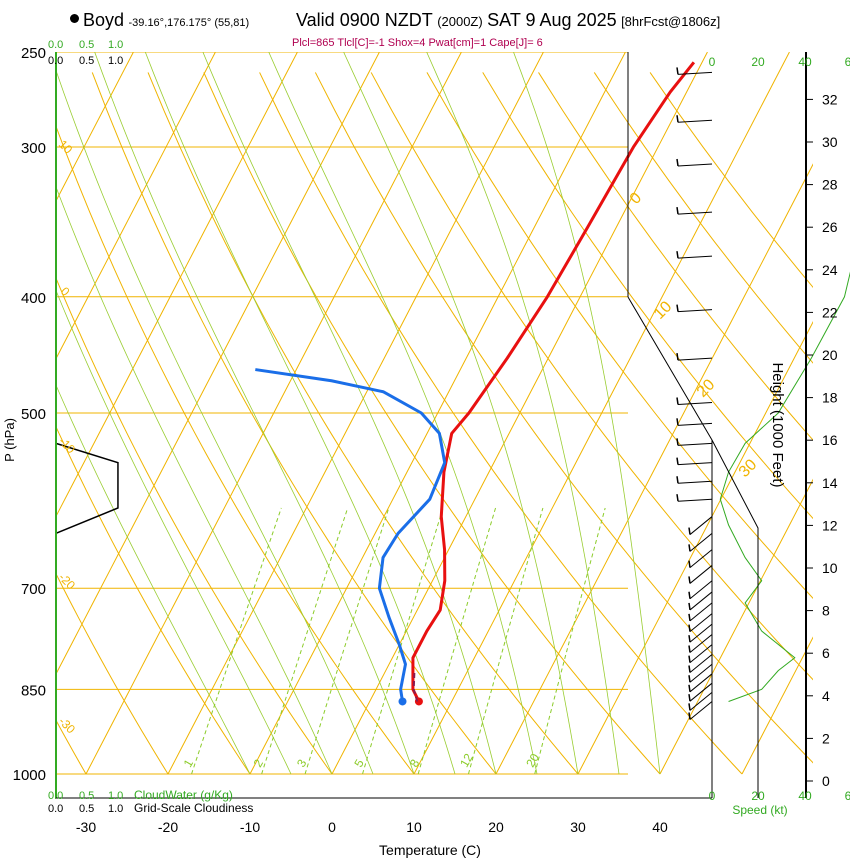 The width and height of the screenshot is (850, 860). I want to click on x-tick-label: 40, so click(660, 827).